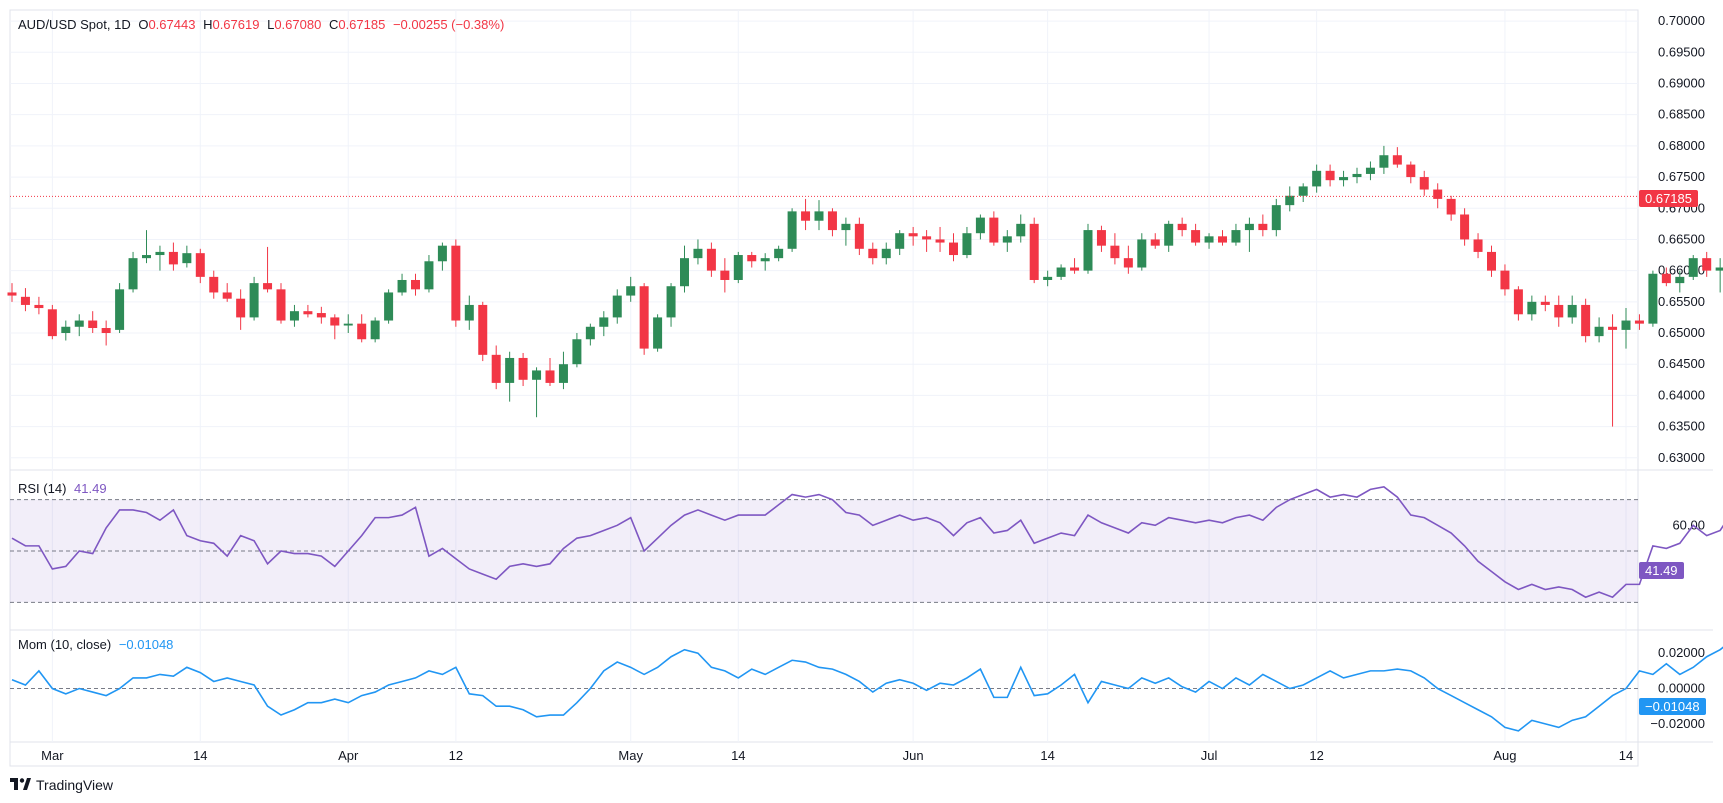 The width and height of the screenshot is (1723, 803). Describe the element at coordinates (1681, 82) in the screenshot. I see `price-tick-label: 0.69000` at that location.